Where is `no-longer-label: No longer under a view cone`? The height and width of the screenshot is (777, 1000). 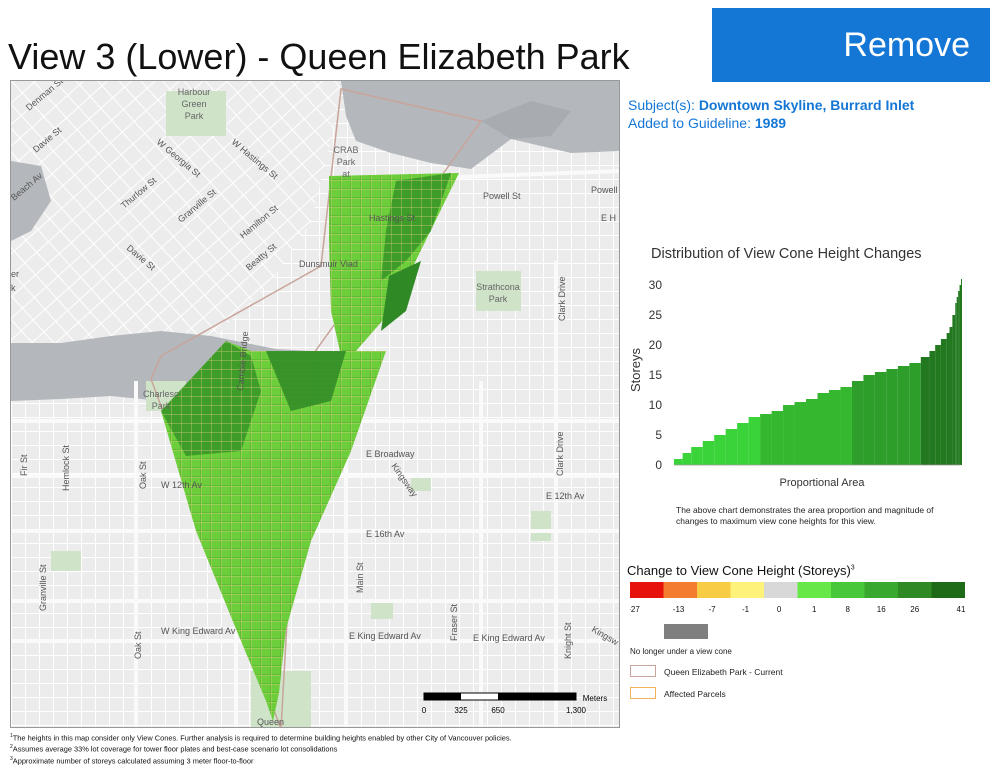 no-longer-label: No longer under a view cone is located at coordinates (681, 651).